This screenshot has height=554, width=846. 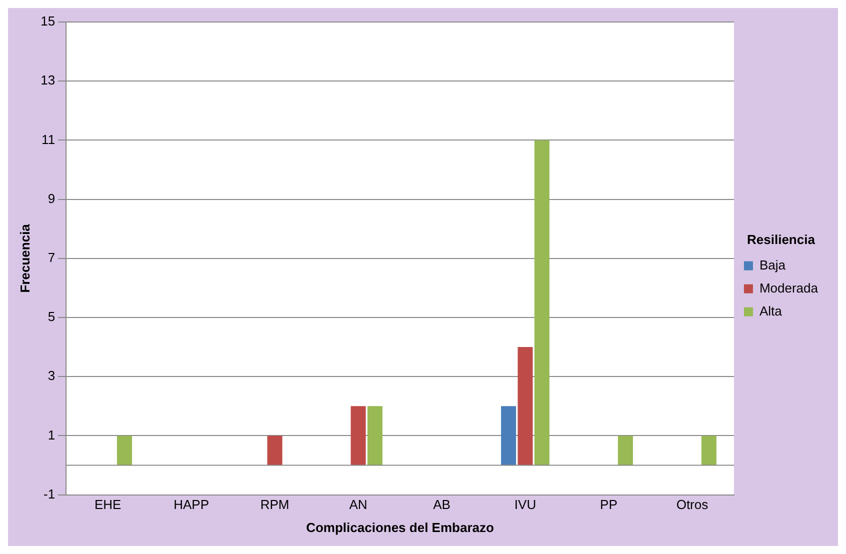 I want to click on y-tick-label: 9, so click(x=52, y=198).